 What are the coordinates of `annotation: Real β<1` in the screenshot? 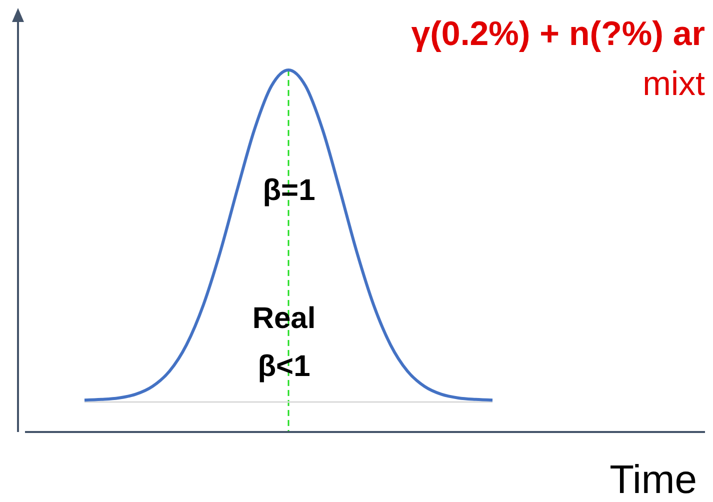 It's located at (284, 342).